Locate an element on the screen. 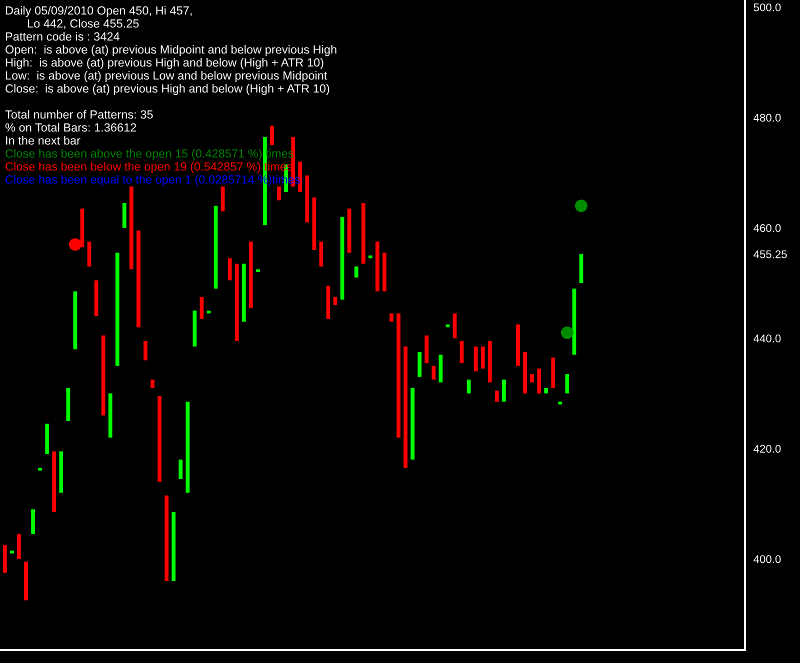 The width and height of the screenshot is (800, 663). annotation: Open: is above (at) previous Midpoint and below previous High is located at coordinates (171, 50).